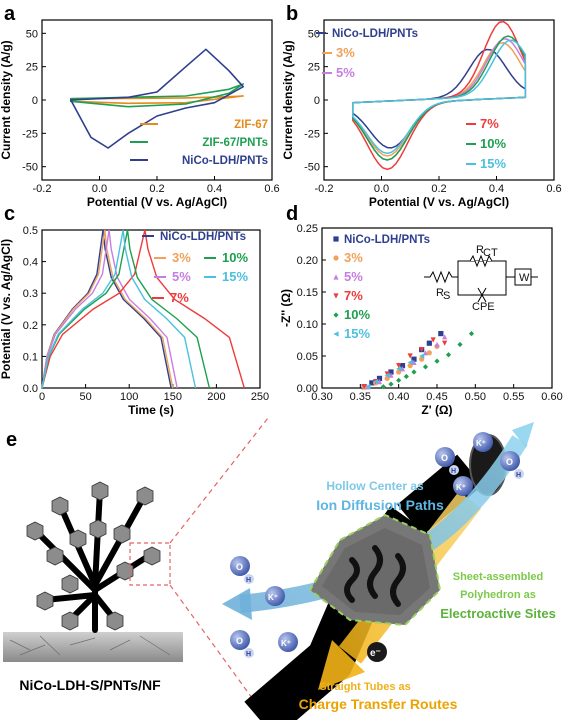 Image resolution: width=563 pixels, height=720 pixels. I want to click on ion-oh-2: O H, so click(512, 465).